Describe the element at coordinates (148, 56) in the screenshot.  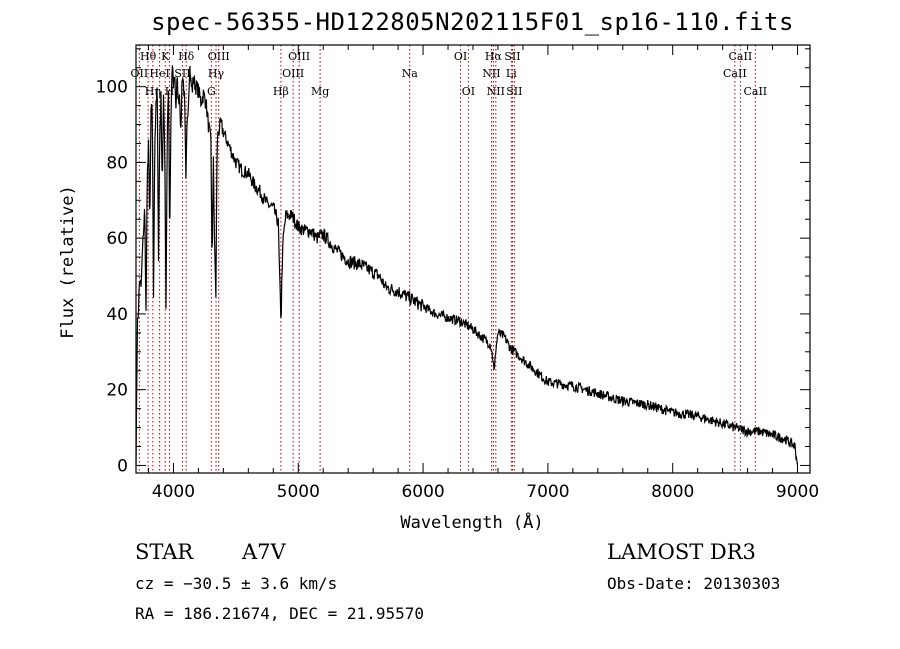
I see `line-label-0: Hθ` at that location.